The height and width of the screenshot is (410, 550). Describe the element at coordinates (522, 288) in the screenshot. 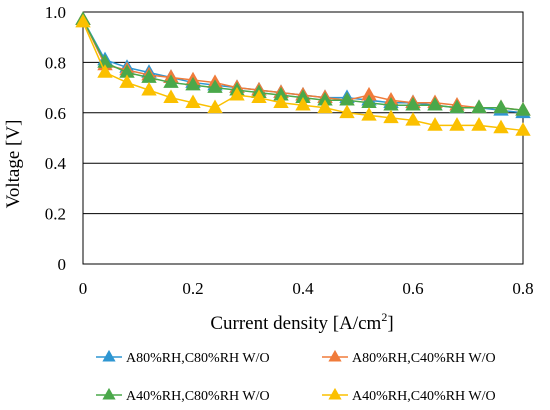

I see `x-tick-label: 0.8` at that location.